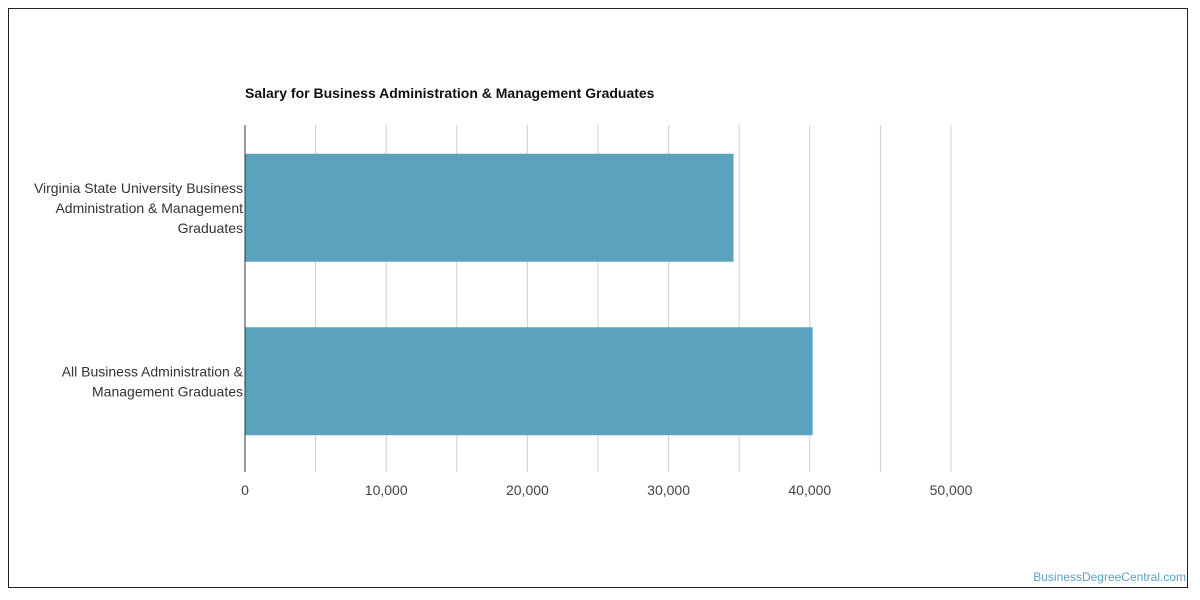 This screenshot has height=600, width=1200. Describe the element at coordinates (386, 490) in the screenshot. I see `x-tick-label: 10,000` at that location.